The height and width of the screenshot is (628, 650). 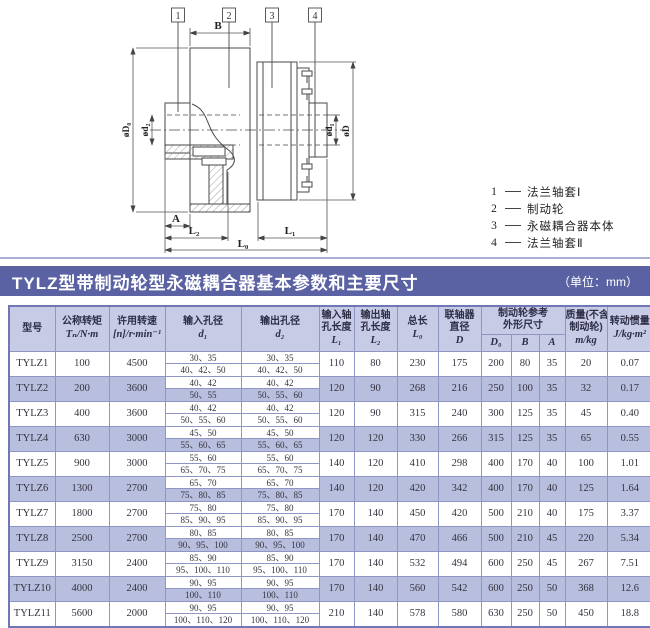 I want to click on callout-4: 4, so click(x=315, y=16).